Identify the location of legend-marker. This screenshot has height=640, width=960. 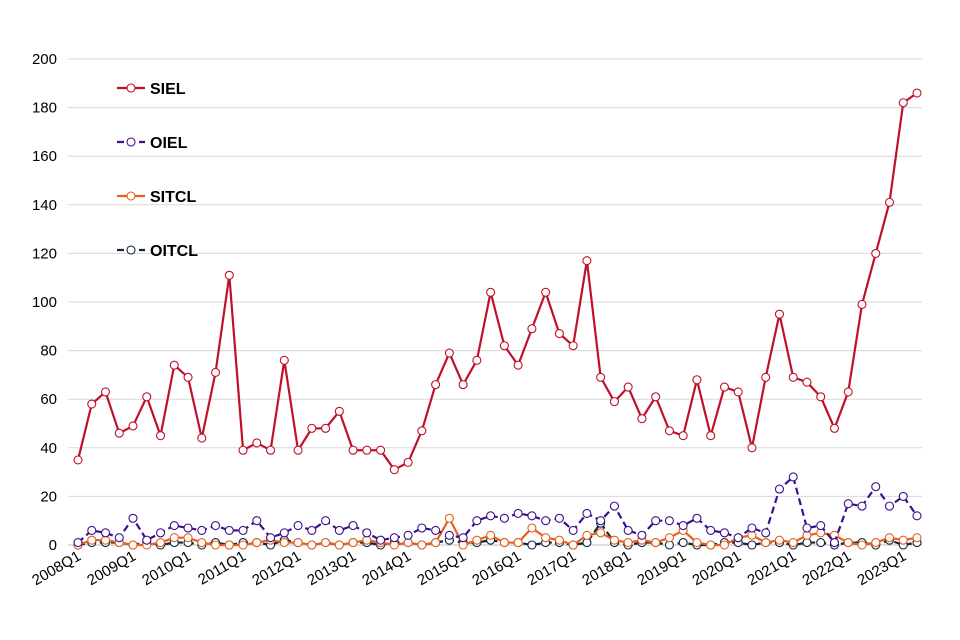
(131, 250).